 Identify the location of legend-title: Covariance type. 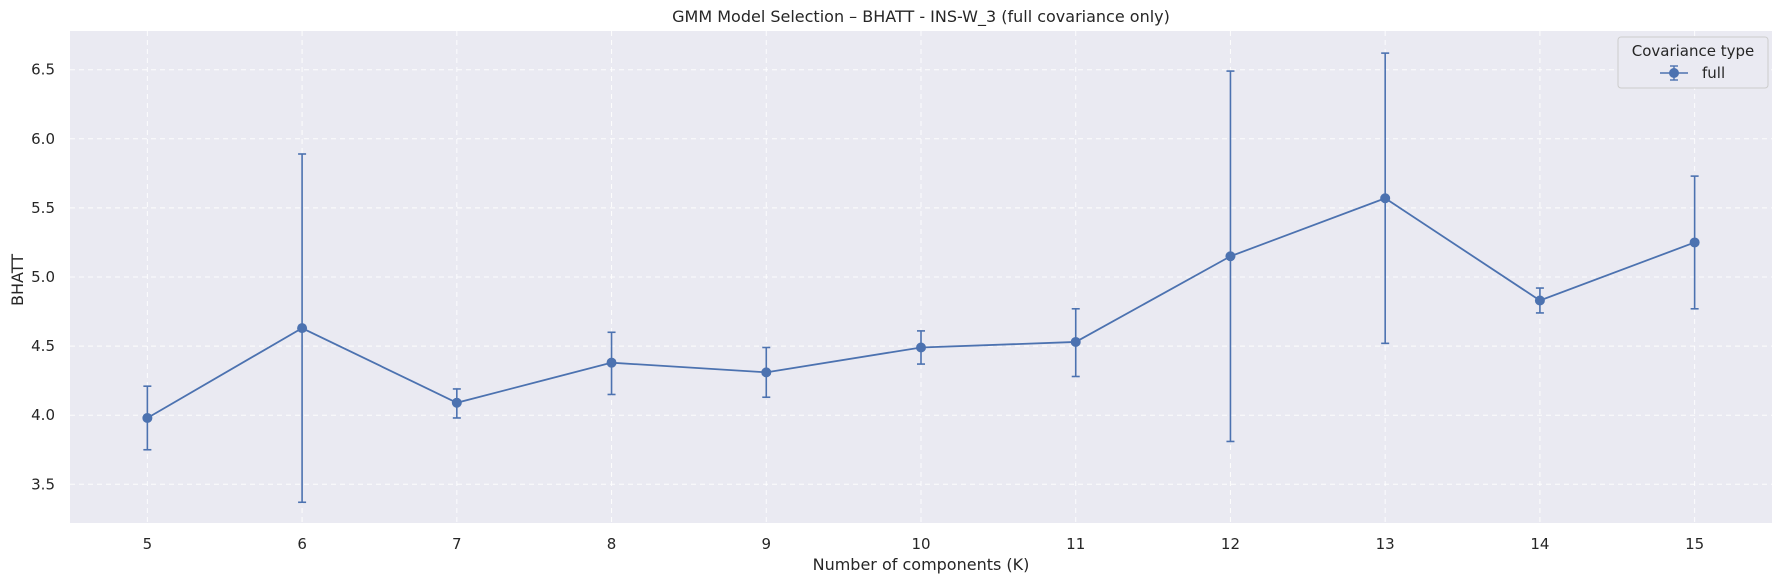
(1693, 51).